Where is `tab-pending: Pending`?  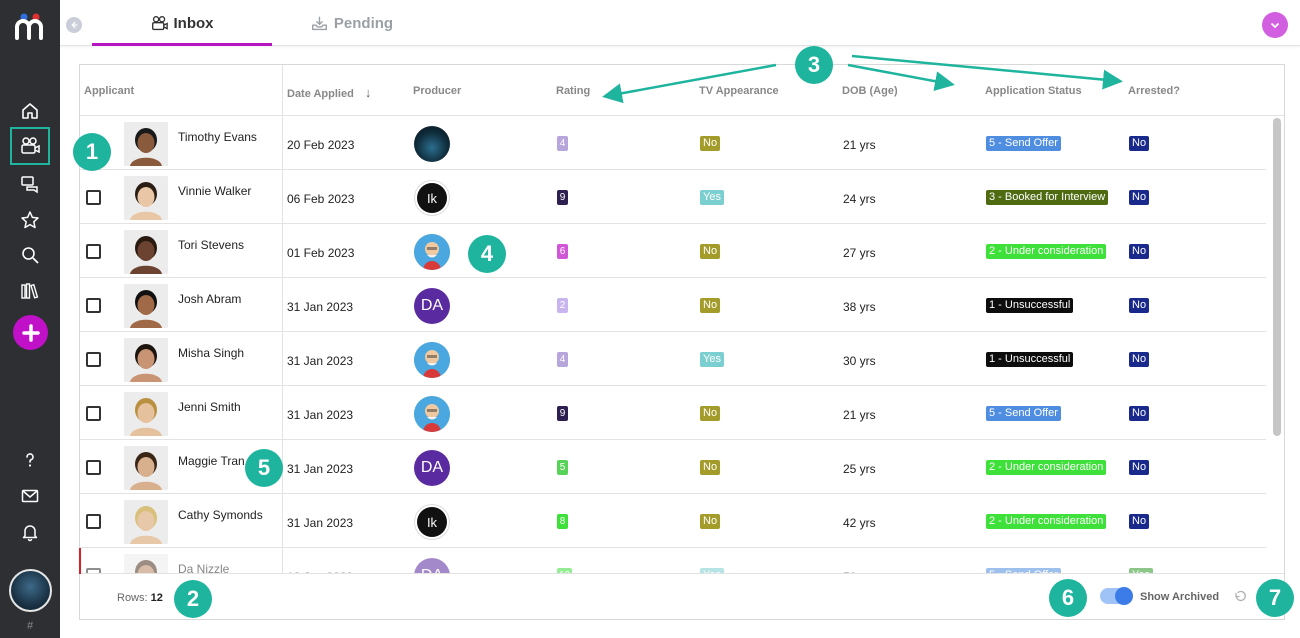 tab-pending: Pending is located at coordinates (352, 23).